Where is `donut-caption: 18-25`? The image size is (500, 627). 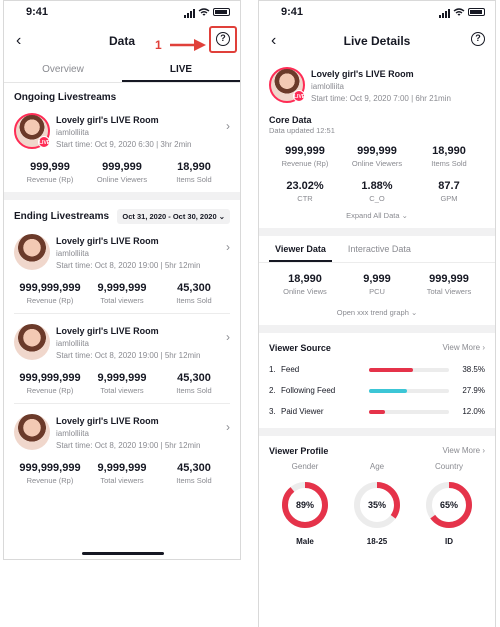 donut-caption: 18-25 is located at coordinates (377, 541).